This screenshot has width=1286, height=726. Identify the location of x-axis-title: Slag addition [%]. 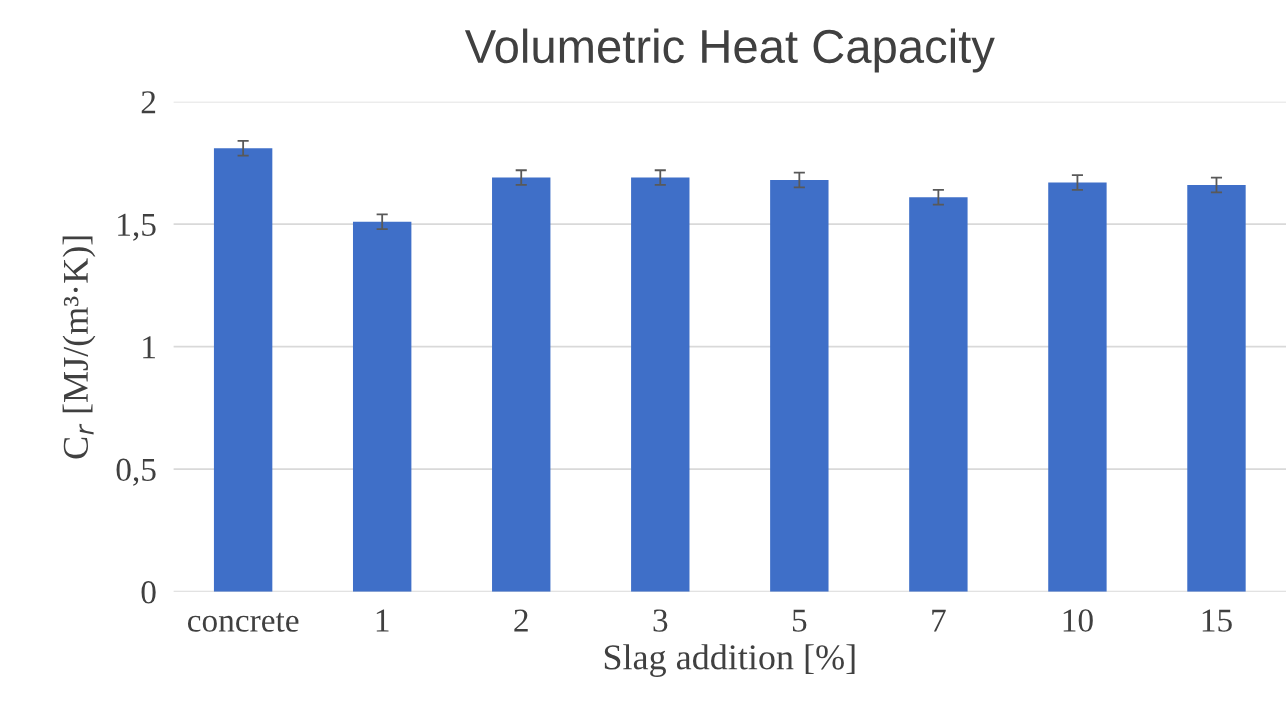
(729, 660).